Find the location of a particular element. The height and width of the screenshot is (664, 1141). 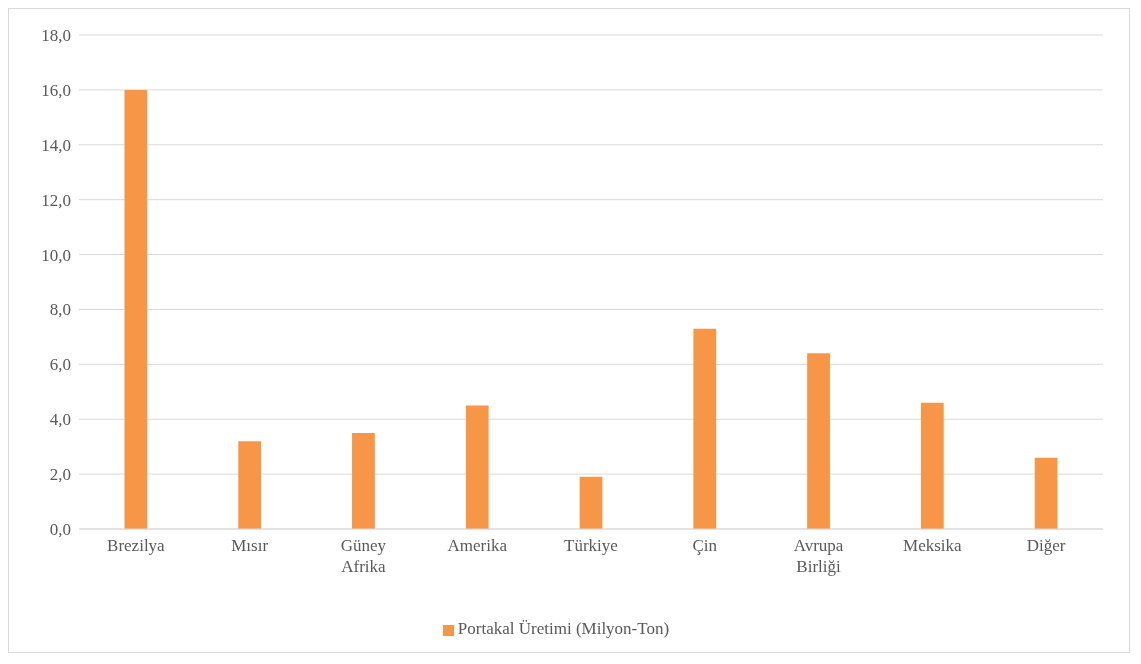

y-tick-label: 8,0 is located at coordinates (60, 310).